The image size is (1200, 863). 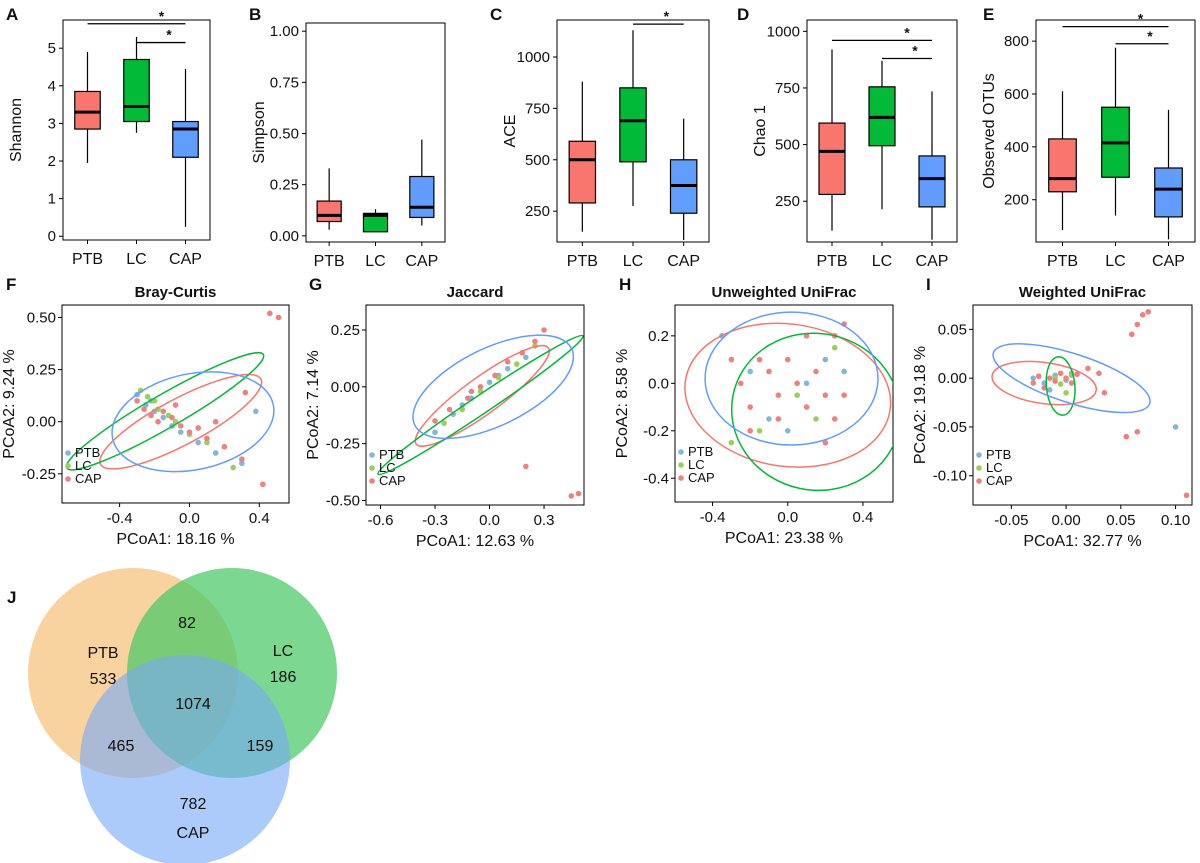 I want to click on venn-count-ptb-only: 533, so click(x=103, y=679).